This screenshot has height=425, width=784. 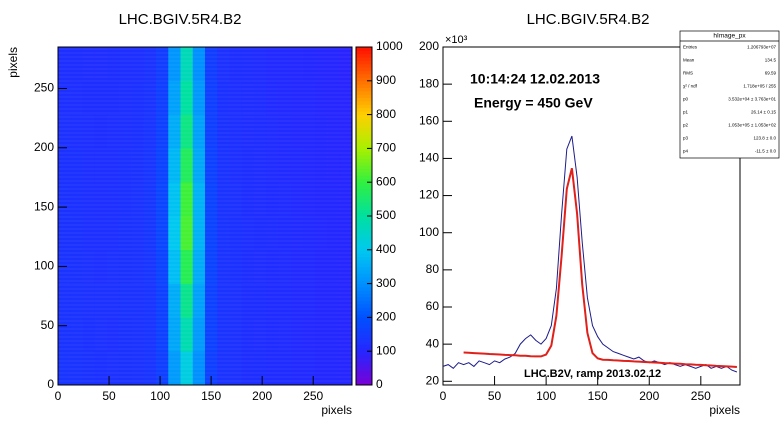 I want to click on stats-name: p1, so click(x=686, y=112).